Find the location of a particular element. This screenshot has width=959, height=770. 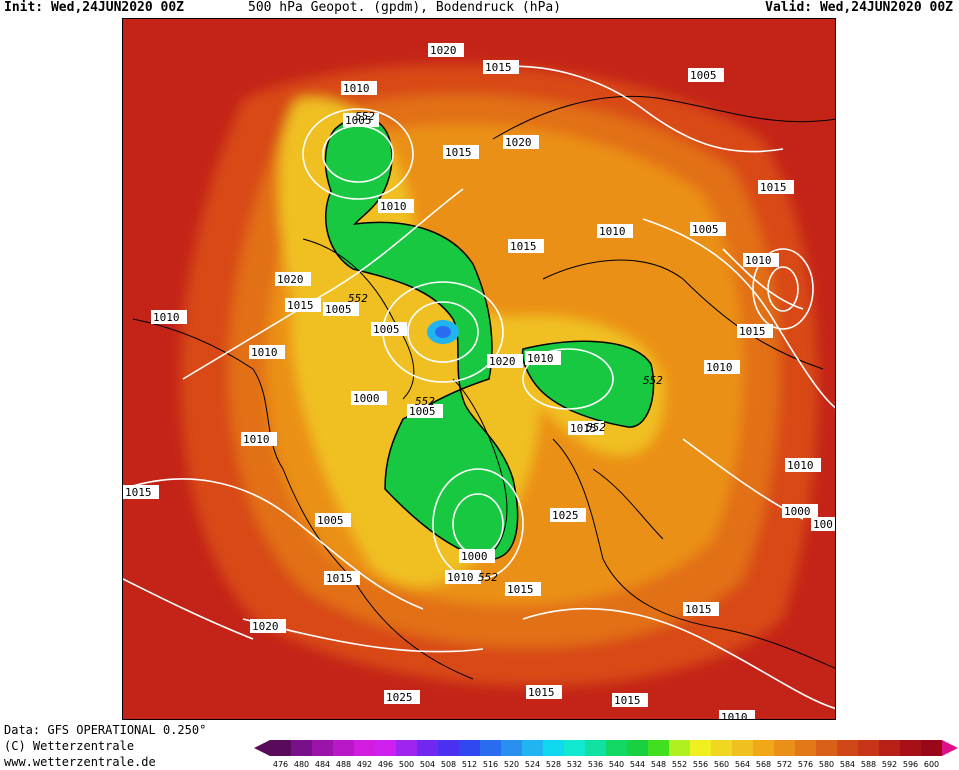

website: www.wetterzentrale.de is located at coordinates (80, 762).